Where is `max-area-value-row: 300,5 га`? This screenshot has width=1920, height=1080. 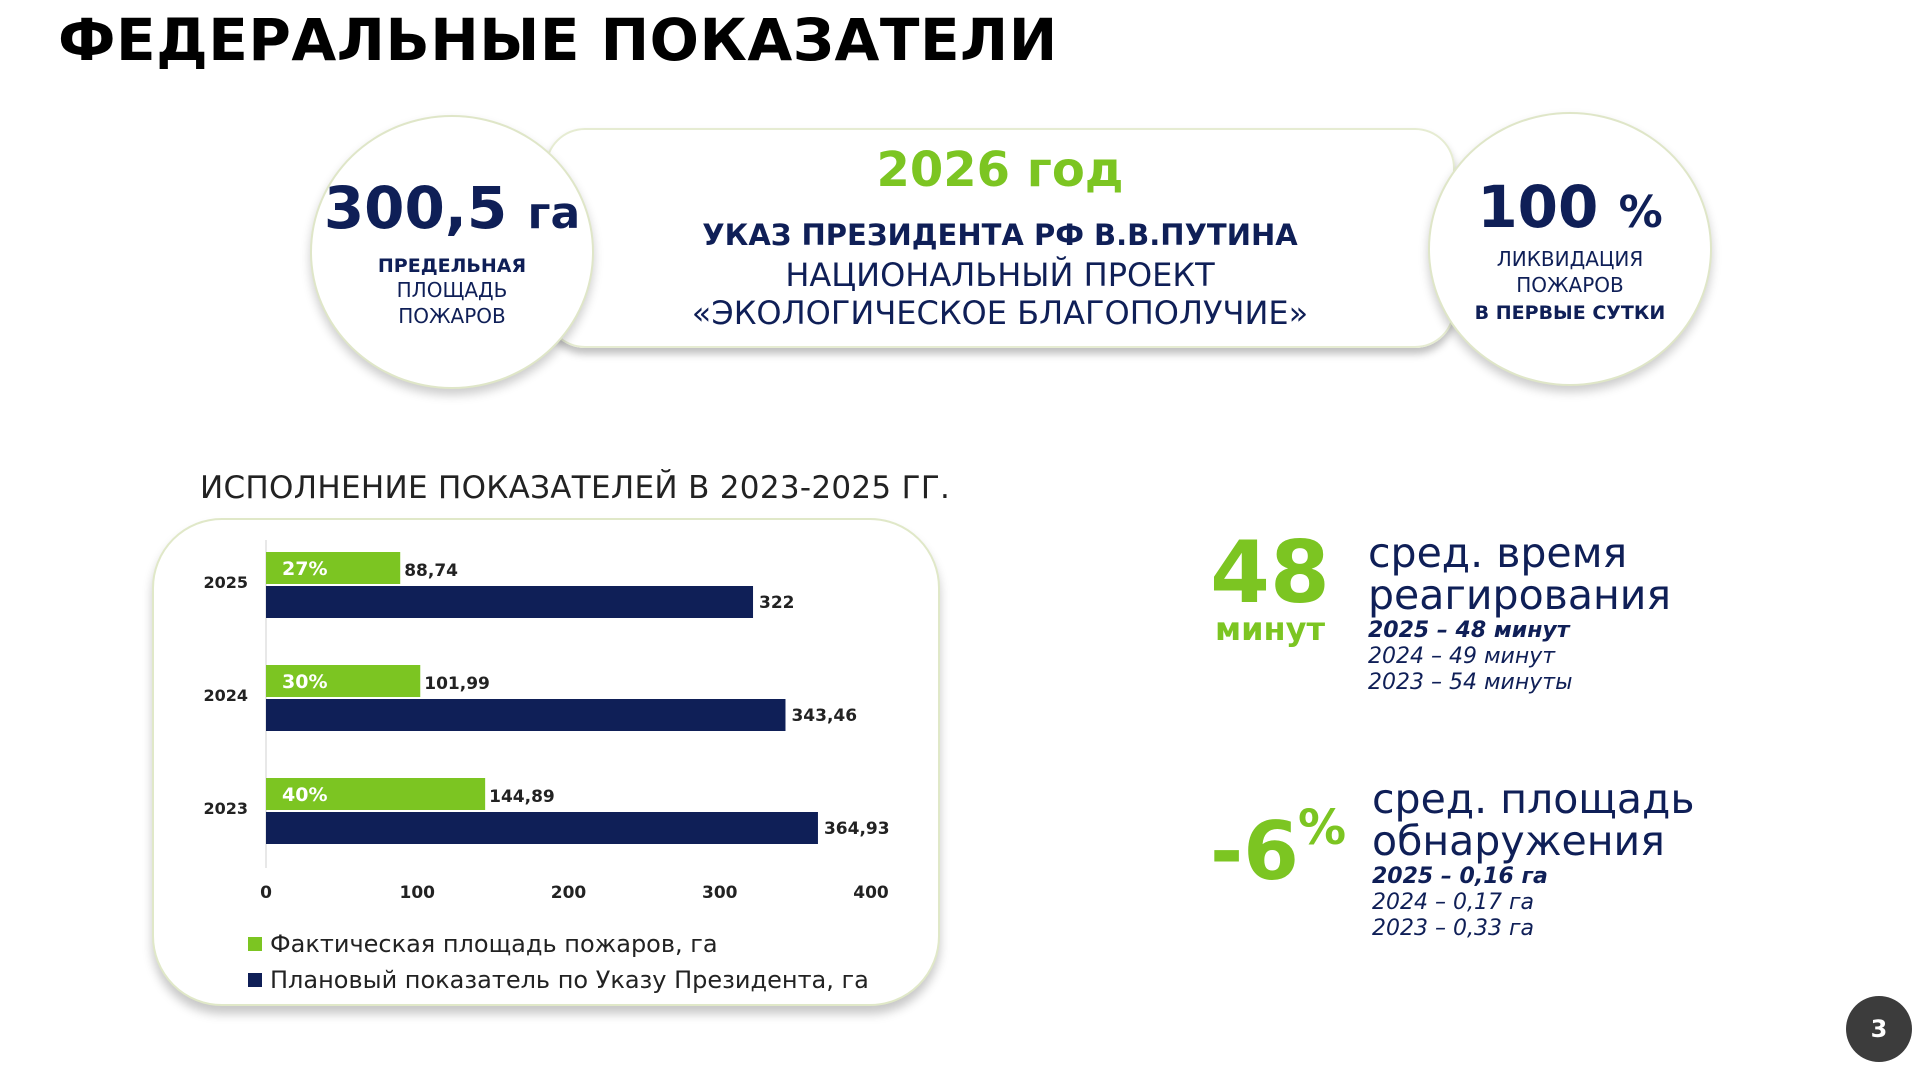 max-area-value-row: 300,5 га is located at coordinates (452, 208).